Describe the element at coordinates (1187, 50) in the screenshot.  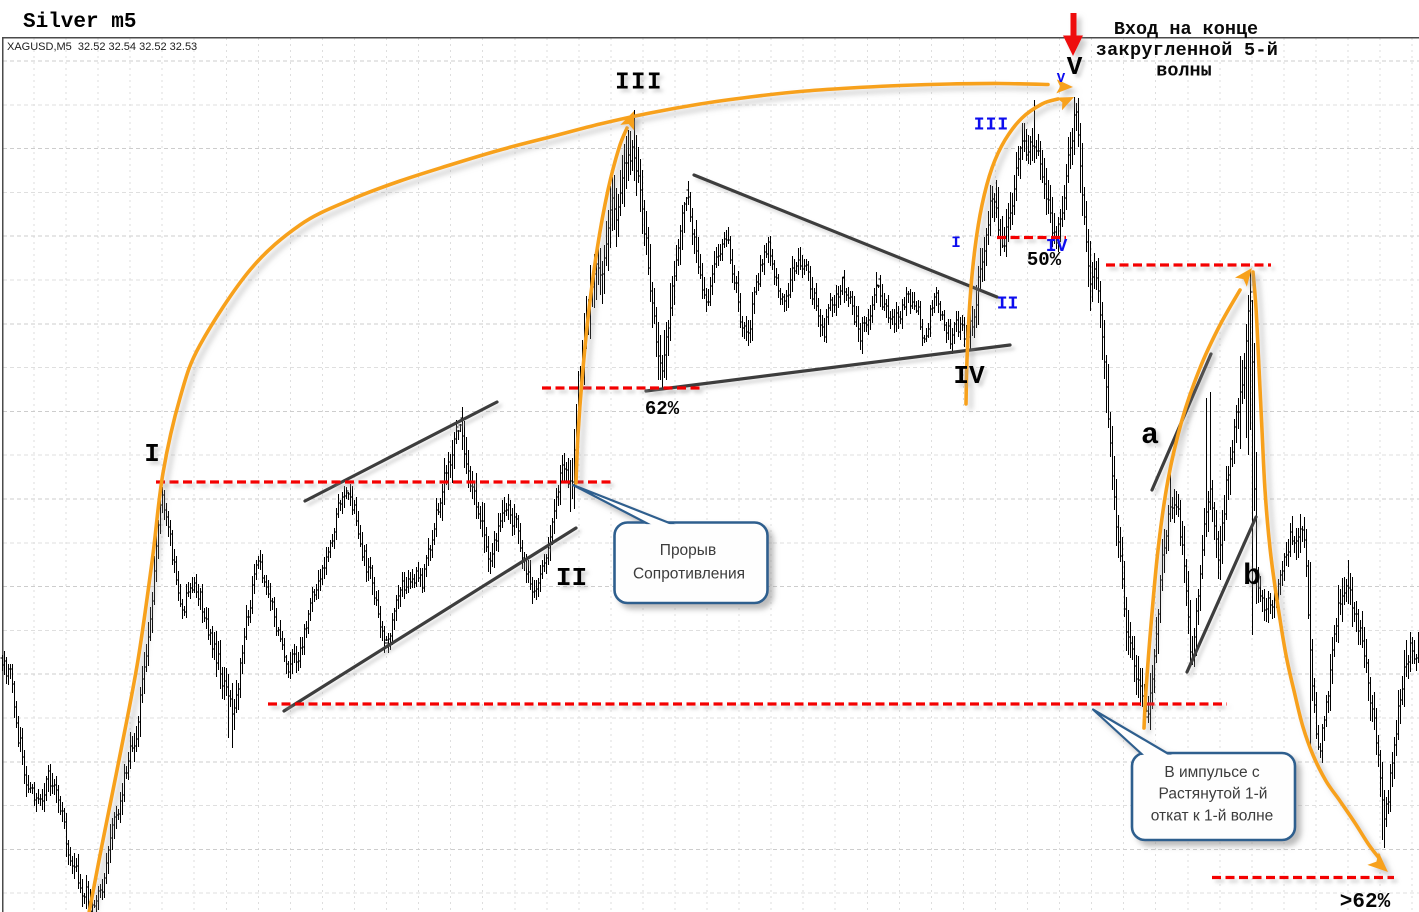
I see `svg-text: закругленной 5-й` at that location.